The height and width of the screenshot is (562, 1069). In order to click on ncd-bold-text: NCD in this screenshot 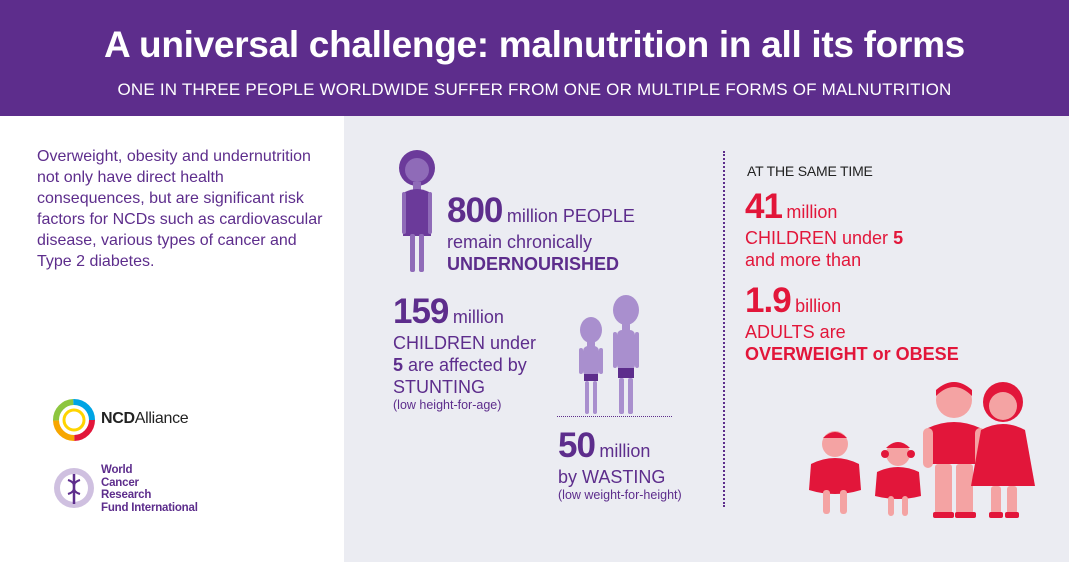, I will do `click(118, 418)`.